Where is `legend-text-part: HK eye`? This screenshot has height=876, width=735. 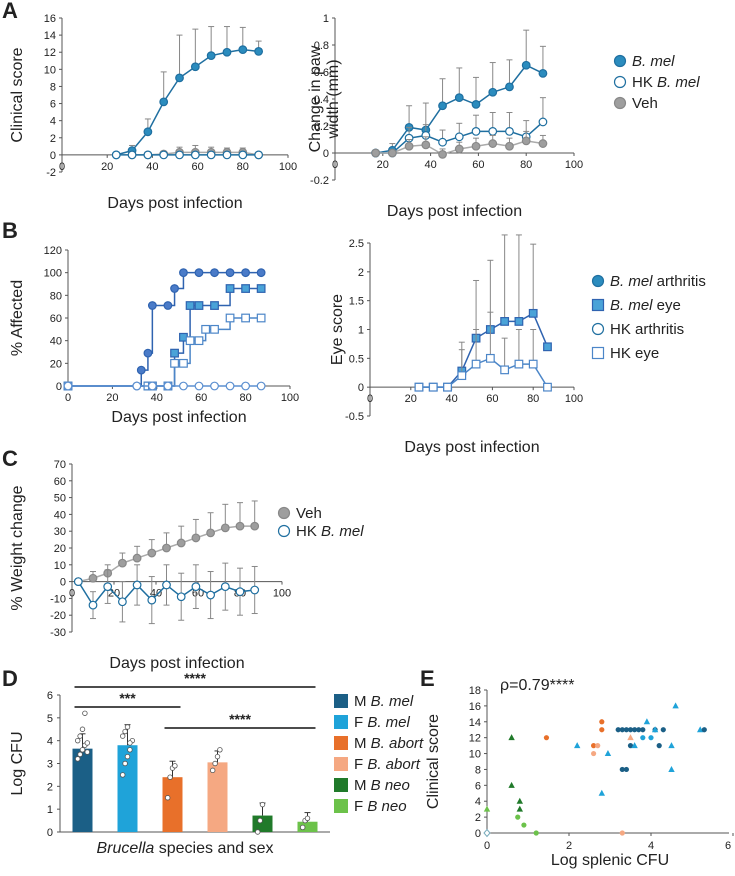 legend-text-part: HK eye is located at coordinates (634, 353).